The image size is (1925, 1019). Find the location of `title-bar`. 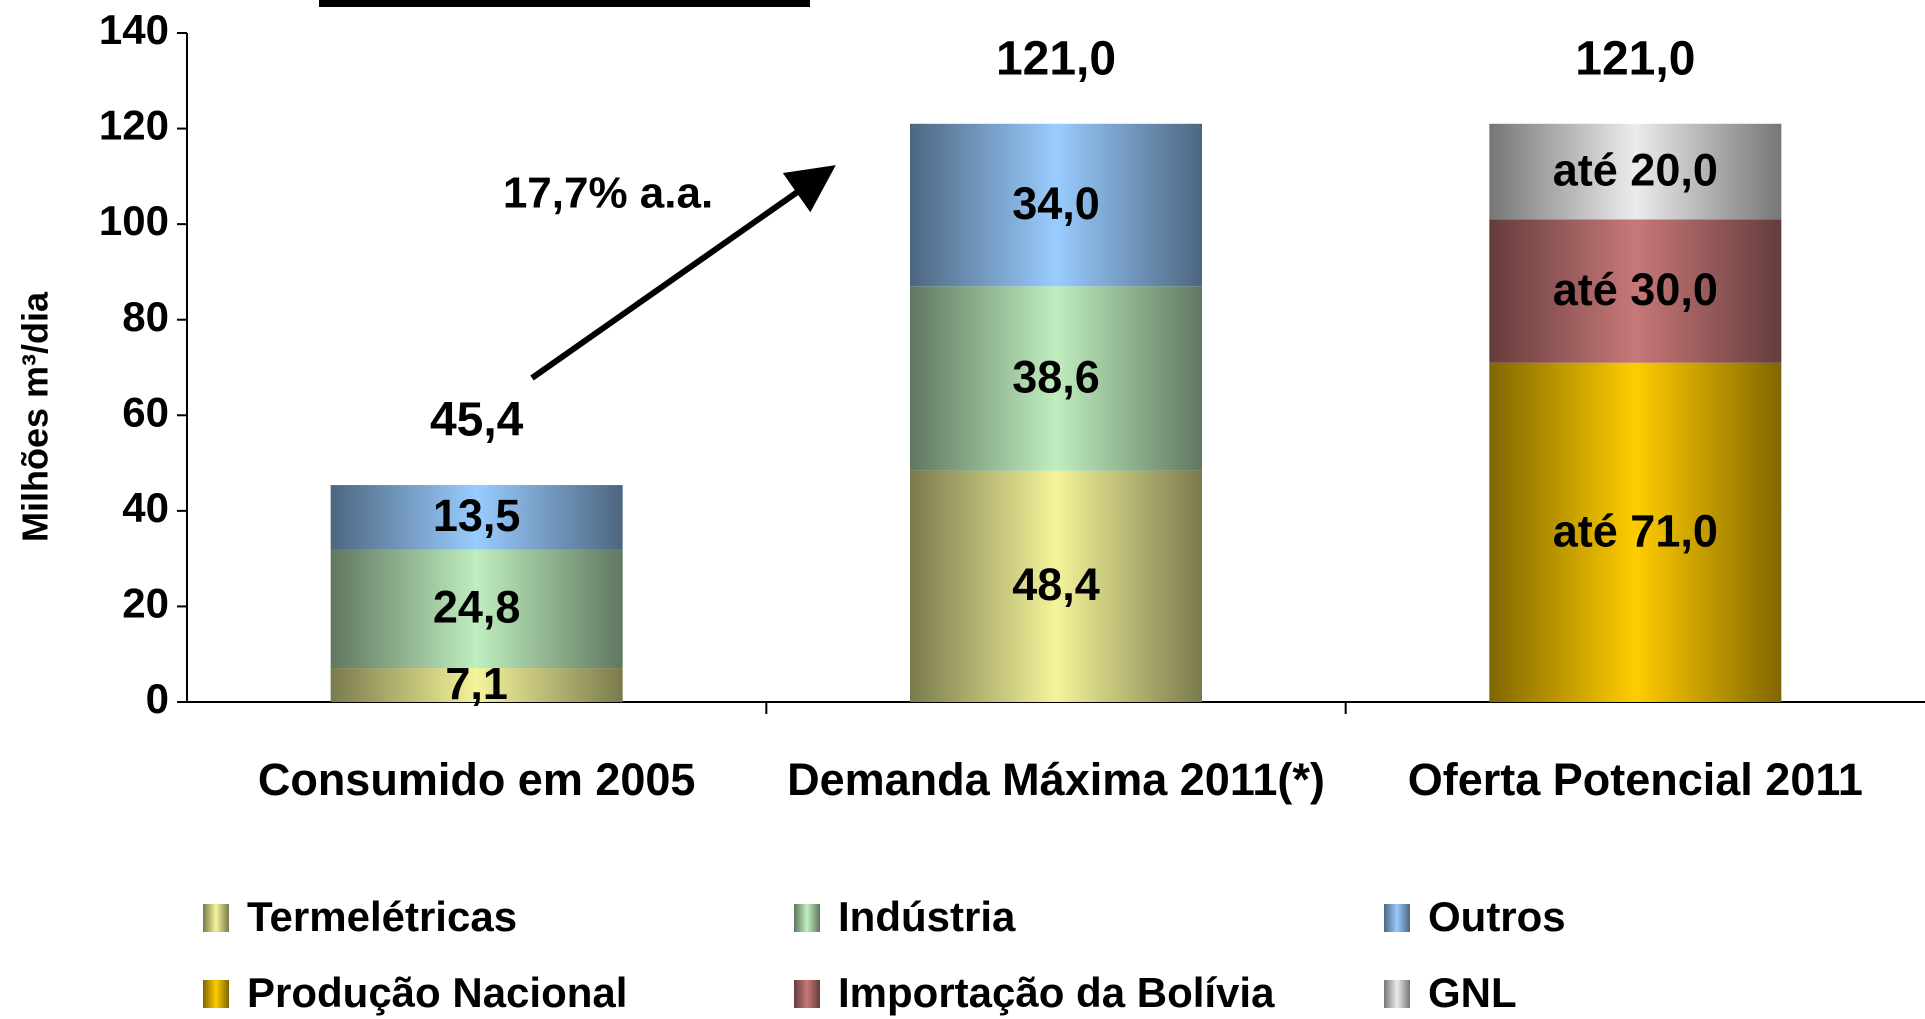

title-bar is located at coordinates (564, 3).